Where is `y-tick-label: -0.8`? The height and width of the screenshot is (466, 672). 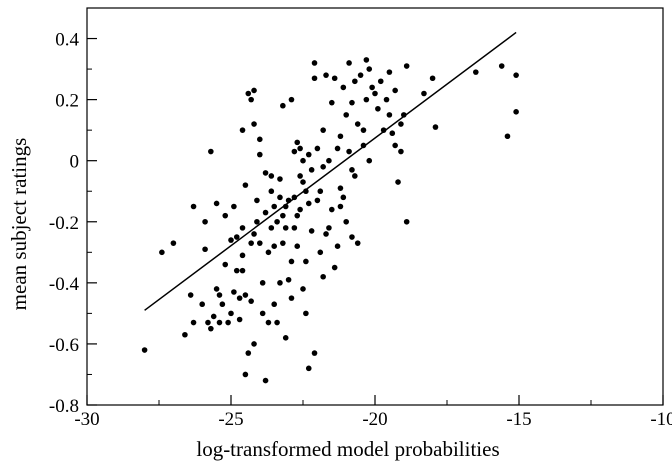 y-tick-label: -0.8 is located at coordinates (64, 406).